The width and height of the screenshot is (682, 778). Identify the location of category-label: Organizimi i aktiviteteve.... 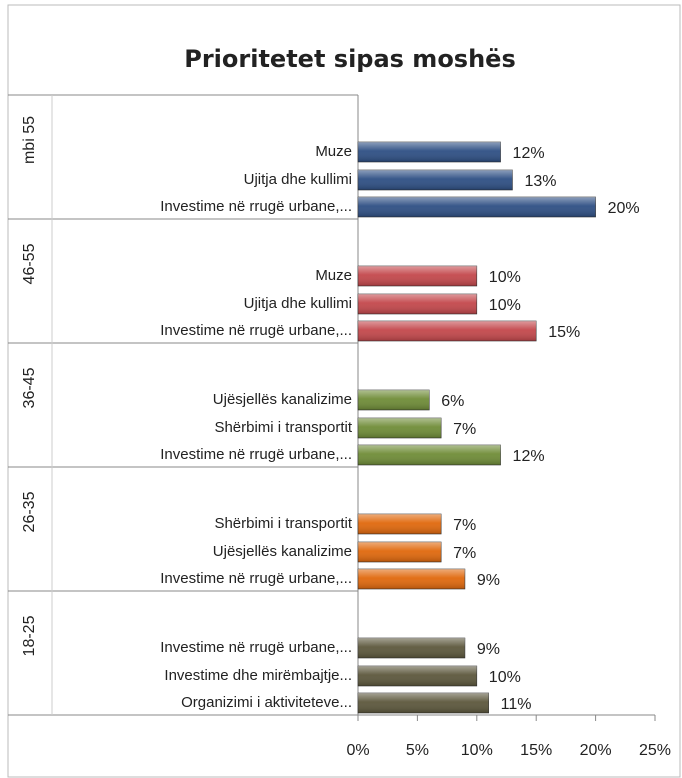
(266, 702).